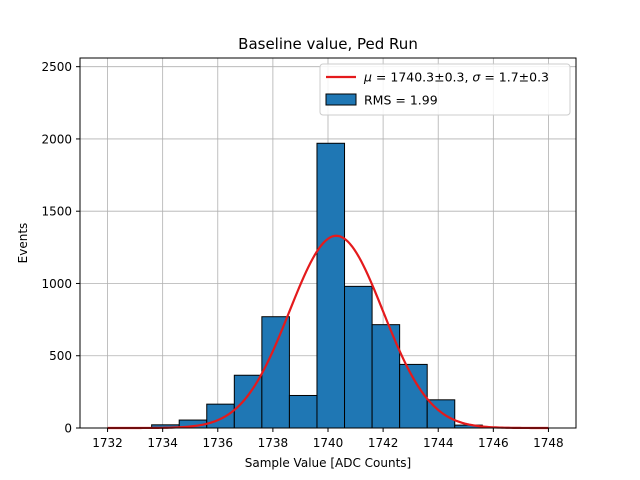 The height and width of the screenshot is (480, 640). Describe the element at coordinates (367, 77) in the screenshot. I see `legend-mu-symbol: μ` at that location.